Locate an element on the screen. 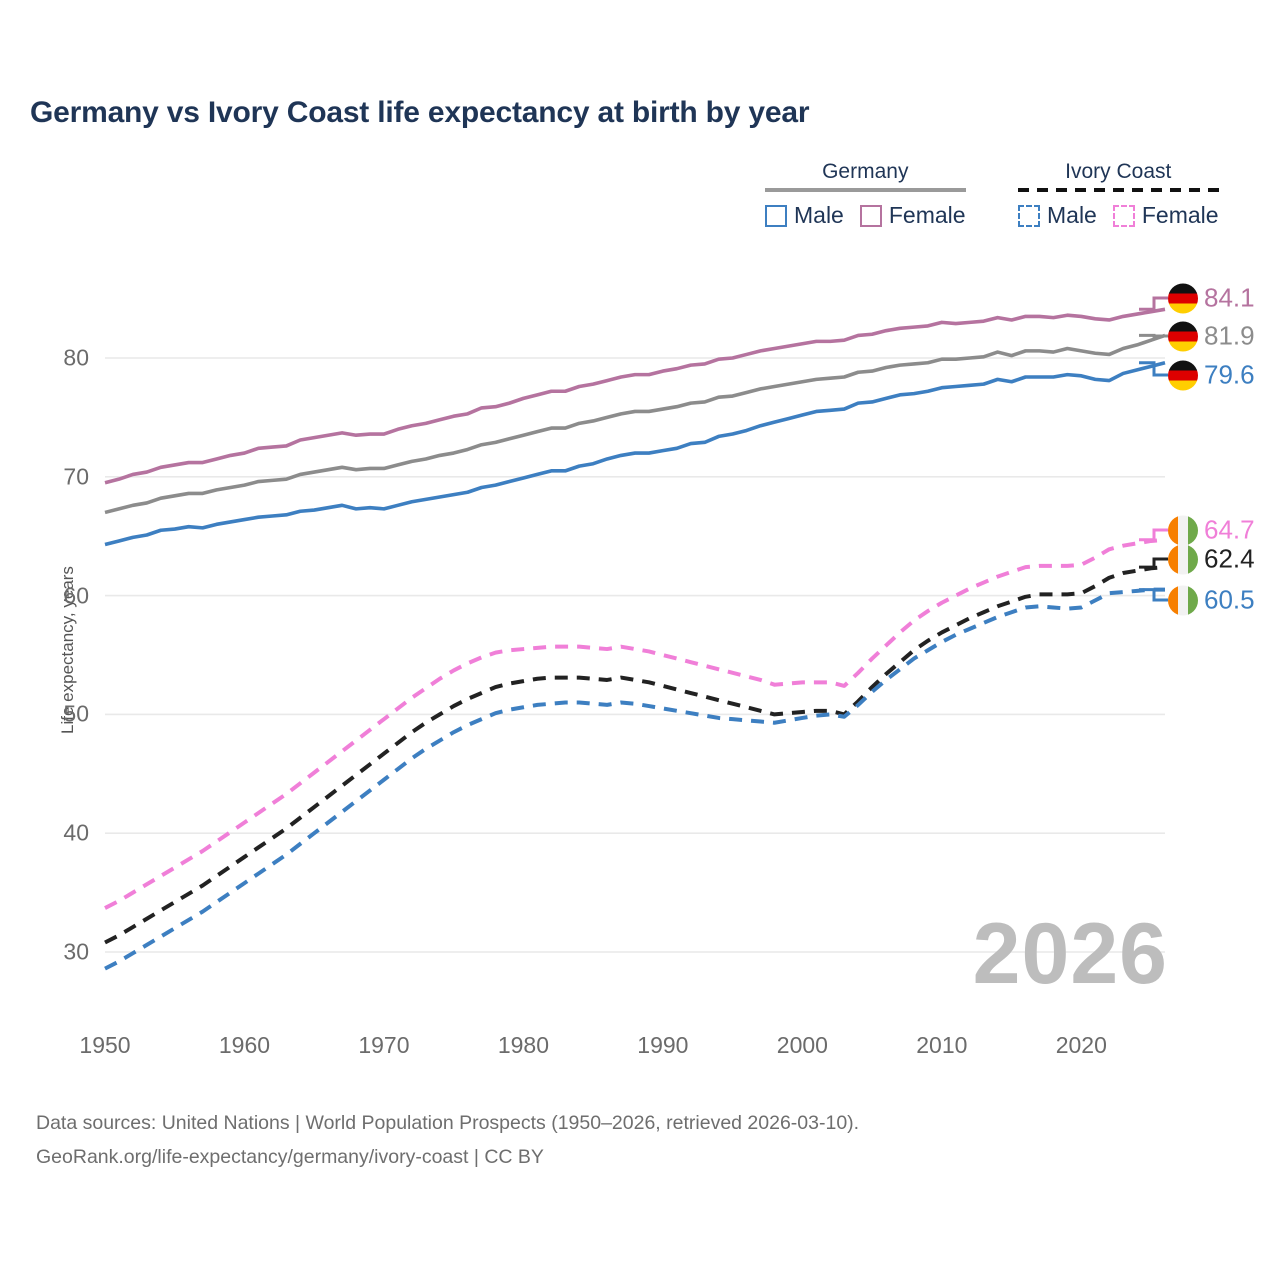  legend-swatch-germany-male is located at coordinates (776, 215).